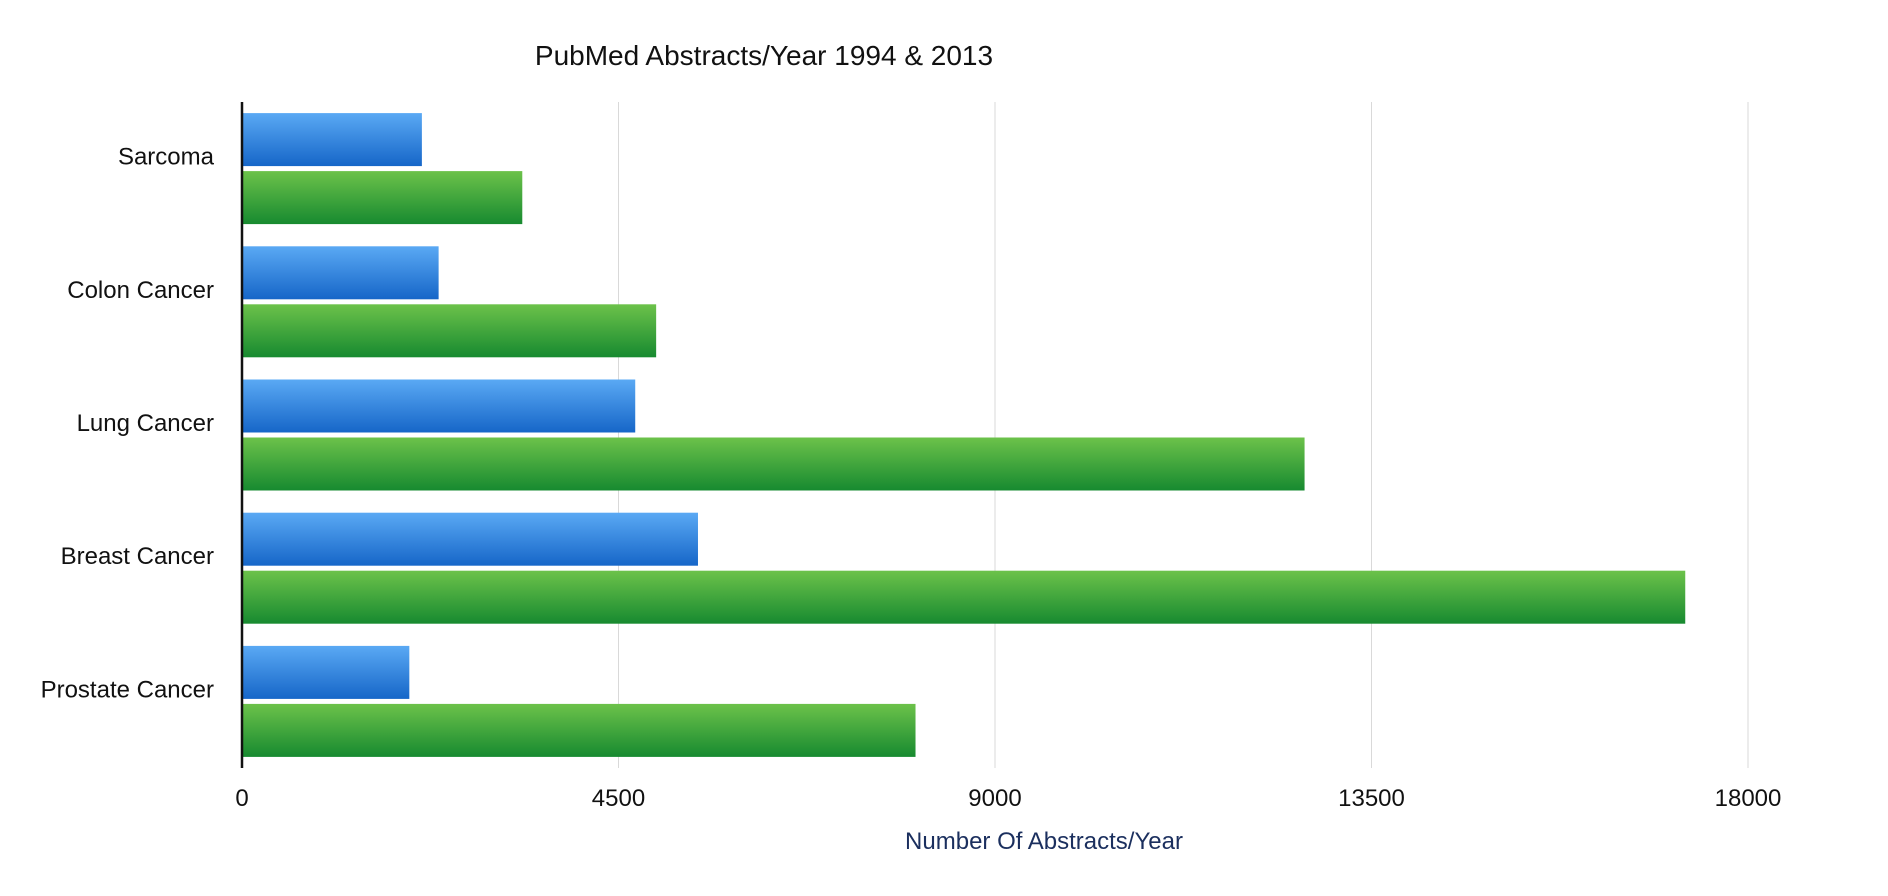 The width and height of the screenshot is (1888, 896). What do you see at coordinates (145, 423) in the screenshot?
I see `category-label: Lung Cancer` at bounding box center [145, 423].